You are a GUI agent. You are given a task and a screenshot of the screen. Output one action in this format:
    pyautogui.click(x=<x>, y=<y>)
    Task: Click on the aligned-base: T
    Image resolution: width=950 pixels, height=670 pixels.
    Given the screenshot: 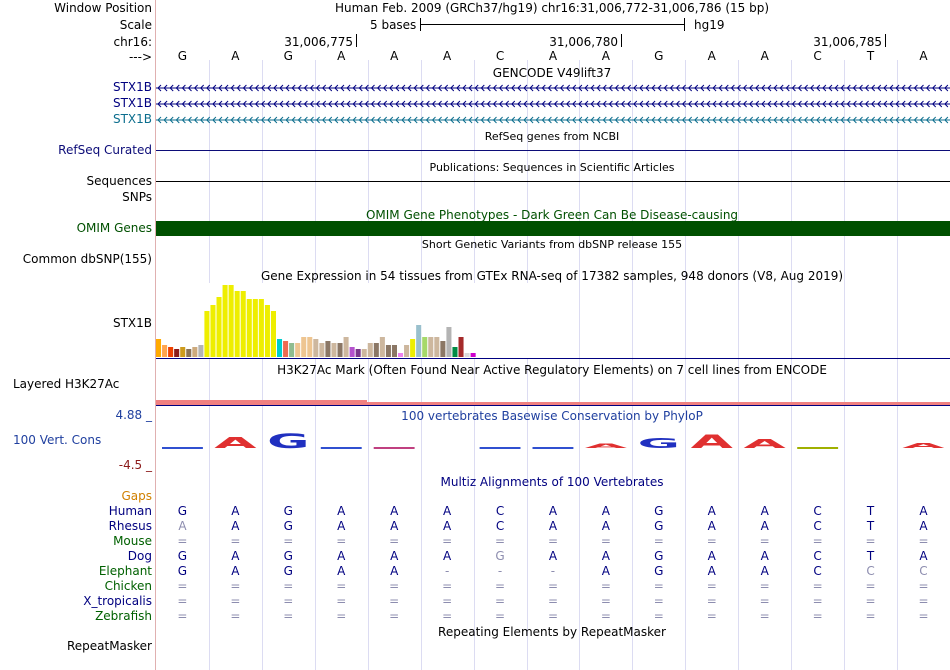 What is the action you would take?
    pyautogui.click(x=870, y=511)
    